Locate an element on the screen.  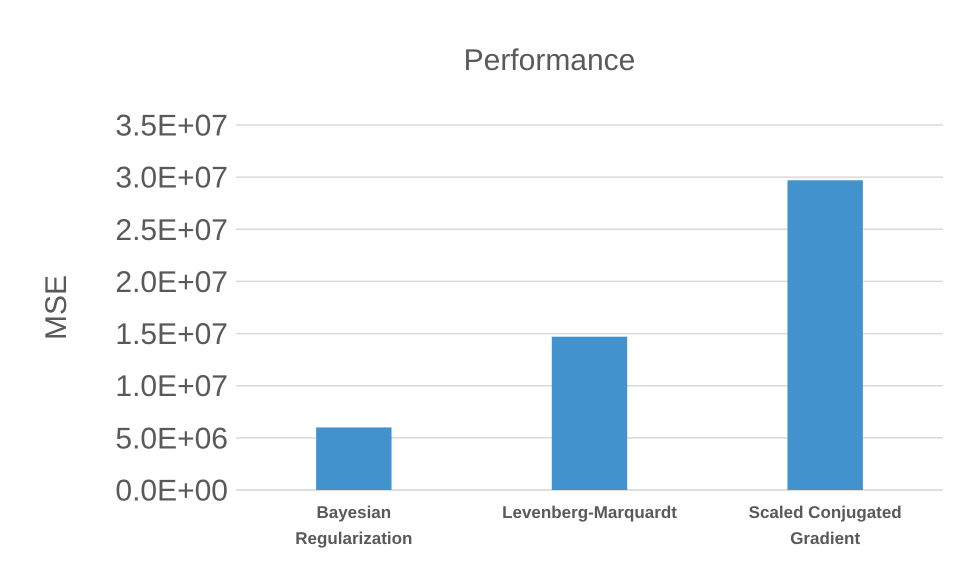
y-tick-label: 2.5E+07 is located at coordinates (171, 230).